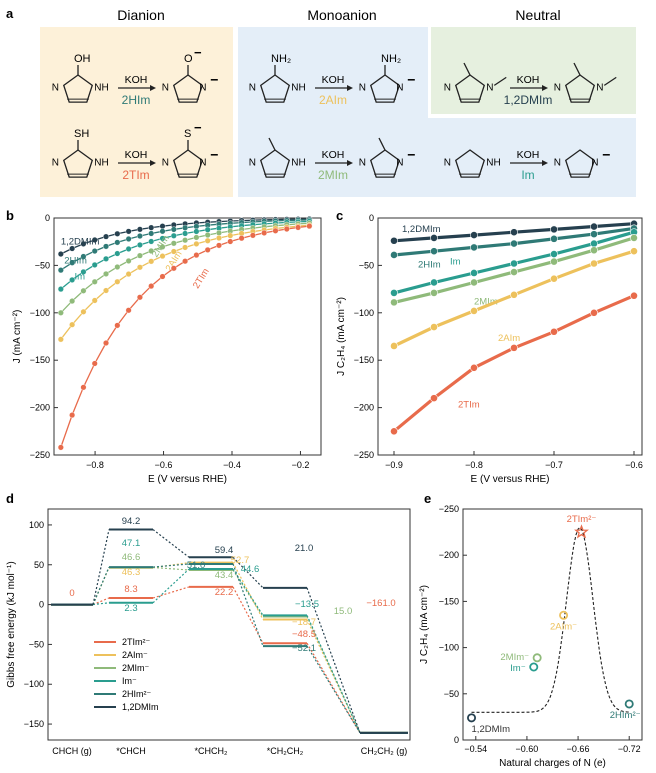 The image size is (656, 773). I want to click on value-label: 15.0, so click(343, 611).